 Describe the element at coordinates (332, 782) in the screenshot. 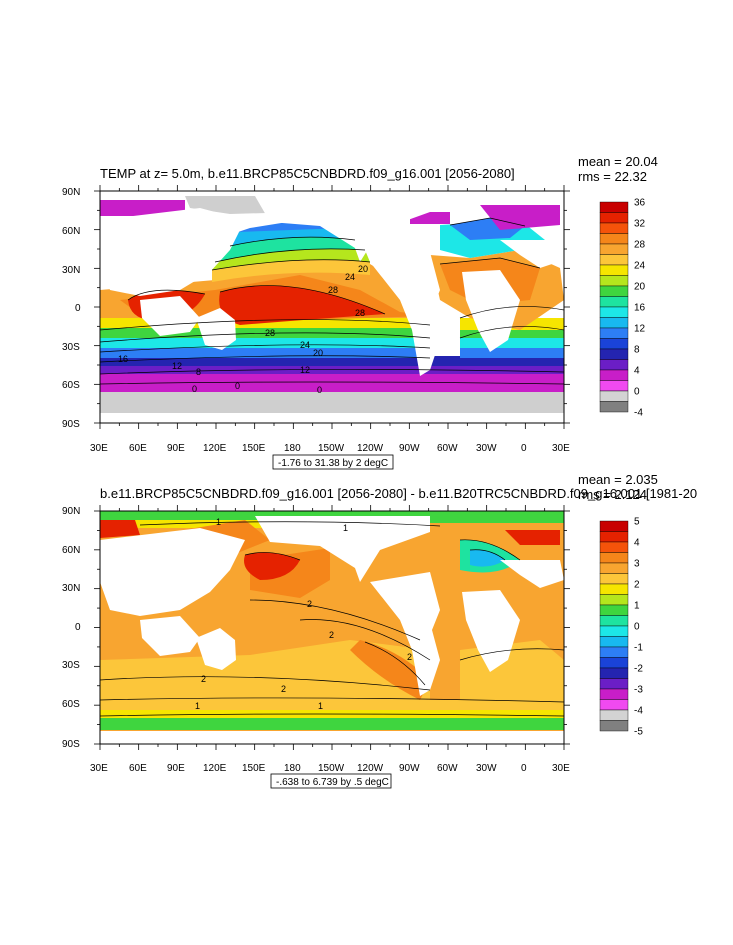

I see `panel-bottom-caption-text: -.638 to 6.739 by .5 degC` at that location.